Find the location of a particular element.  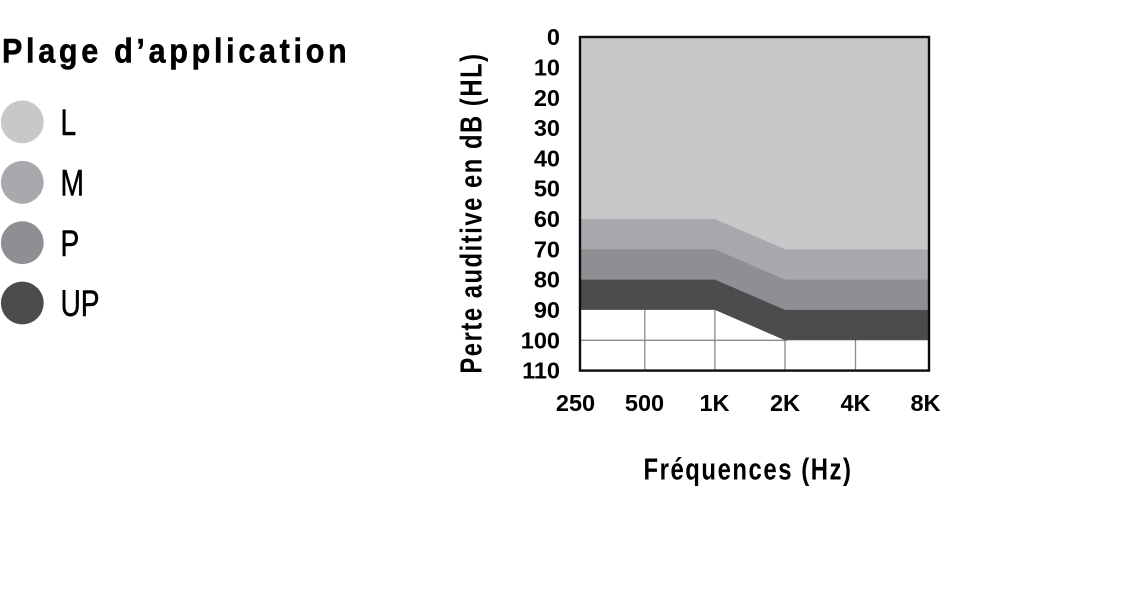

svg-text: 40 is located at coordinates (547, 158).